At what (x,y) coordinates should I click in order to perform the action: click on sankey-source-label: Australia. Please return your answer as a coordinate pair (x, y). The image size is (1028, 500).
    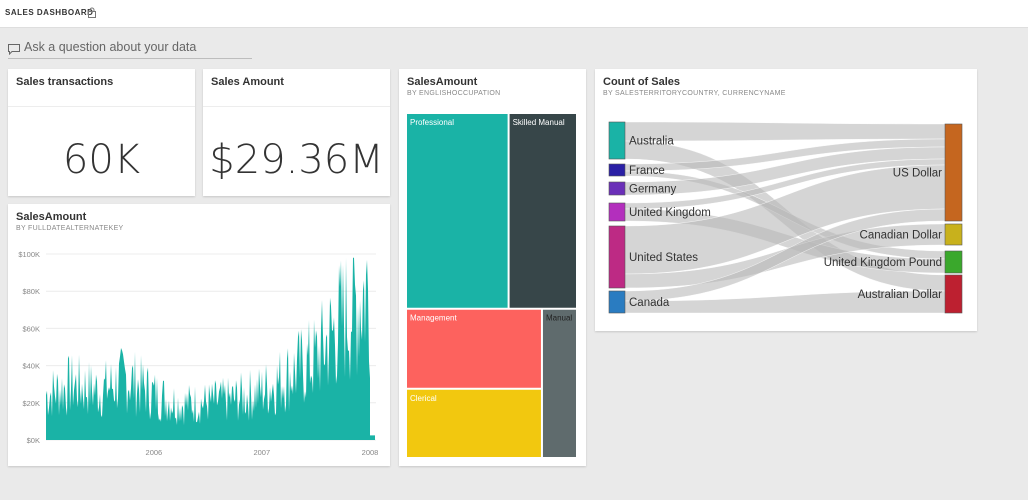
    Looking at the image, I should click on (651, 142).